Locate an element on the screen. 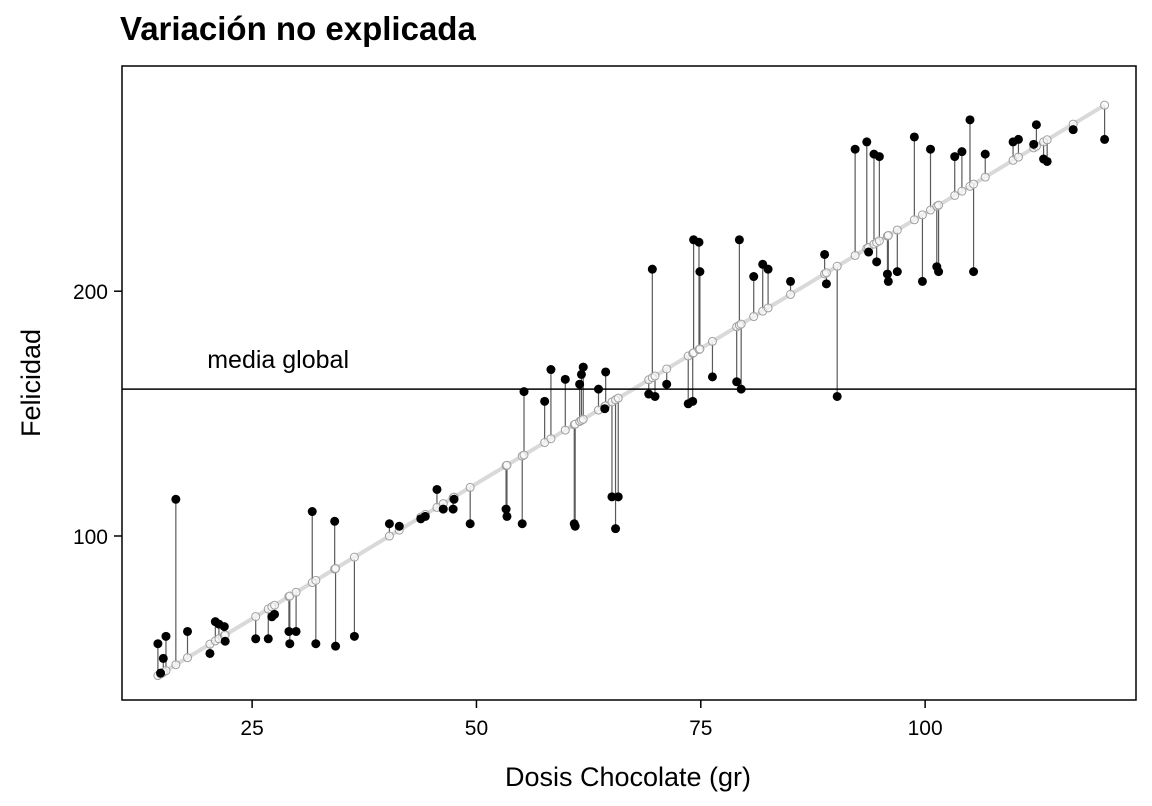  y-tick-label: 200 is located at coordinates (90, 292).